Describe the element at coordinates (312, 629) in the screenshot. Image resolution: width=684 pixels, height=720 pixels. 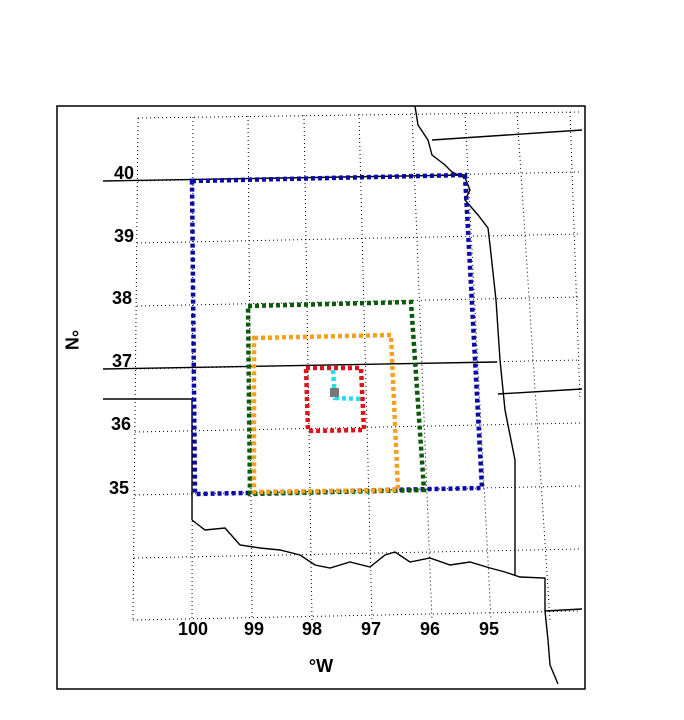
I see `longitude-label: 98` at that location.